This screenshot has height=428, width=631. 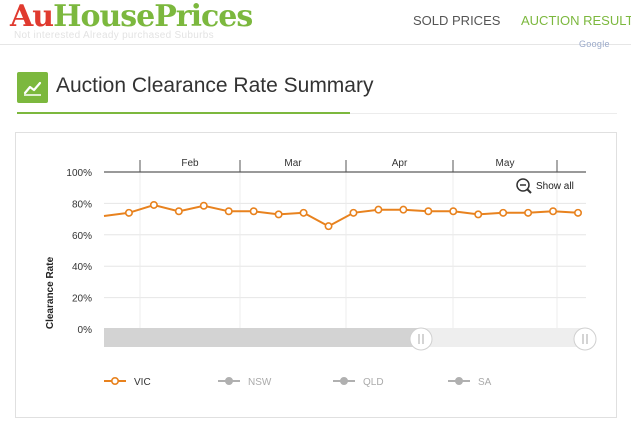 I want to click on nav-sold-prices: SOLD PRICES, so click(x=457, y=20).